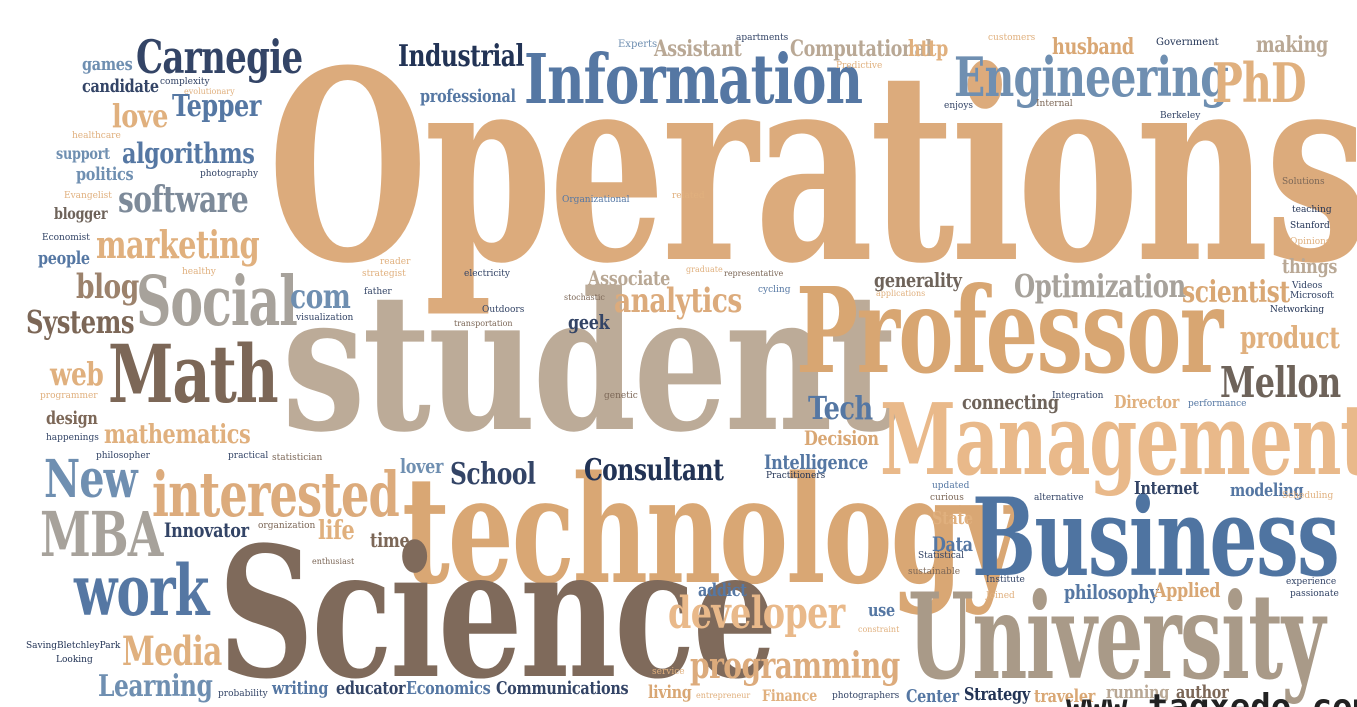 The height and width of the screenshot is (707, 1357). Describe the element at coordinates (756, 613) in the screenshot. I see `word-developer: developer` at that location.